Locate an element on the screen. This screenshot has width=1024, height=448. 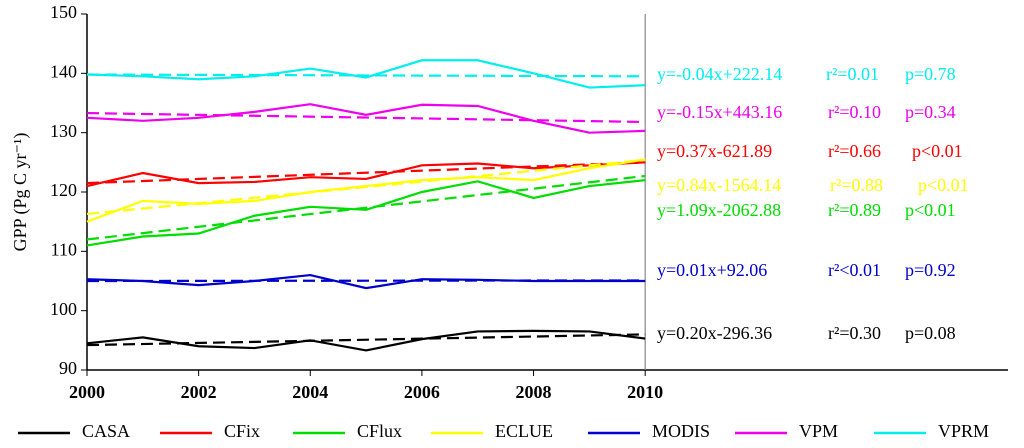
x-tick-label: 2006 is located at coordinates (422, 392).